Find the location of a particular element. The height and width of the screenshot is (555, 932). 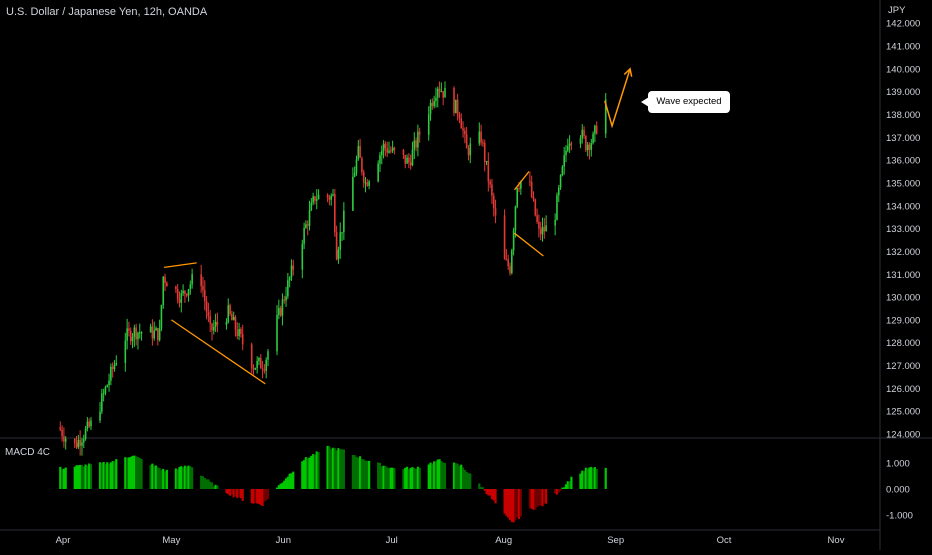

price-tick-label: 134.000 is located at coordinates (903, 206).